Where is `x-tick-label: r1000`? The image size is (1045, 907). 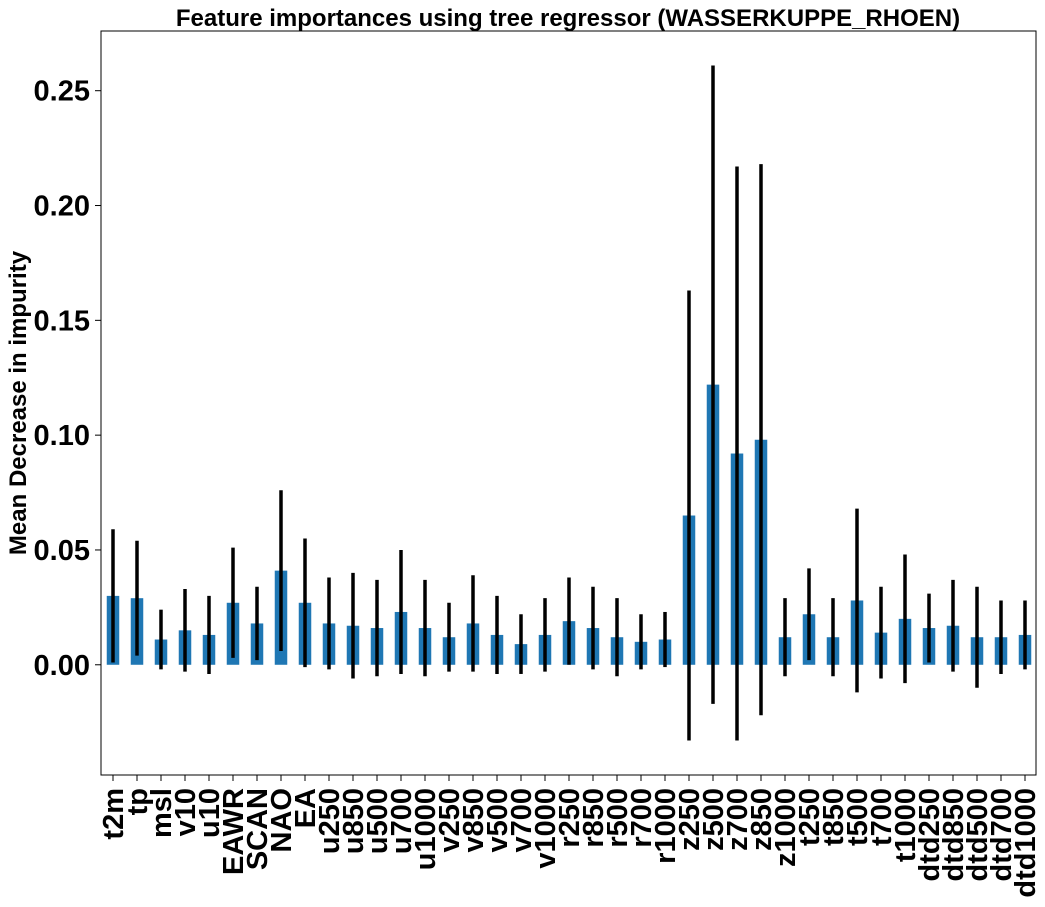
x-tick-label: r1000 is located at coordinates (666, 826).